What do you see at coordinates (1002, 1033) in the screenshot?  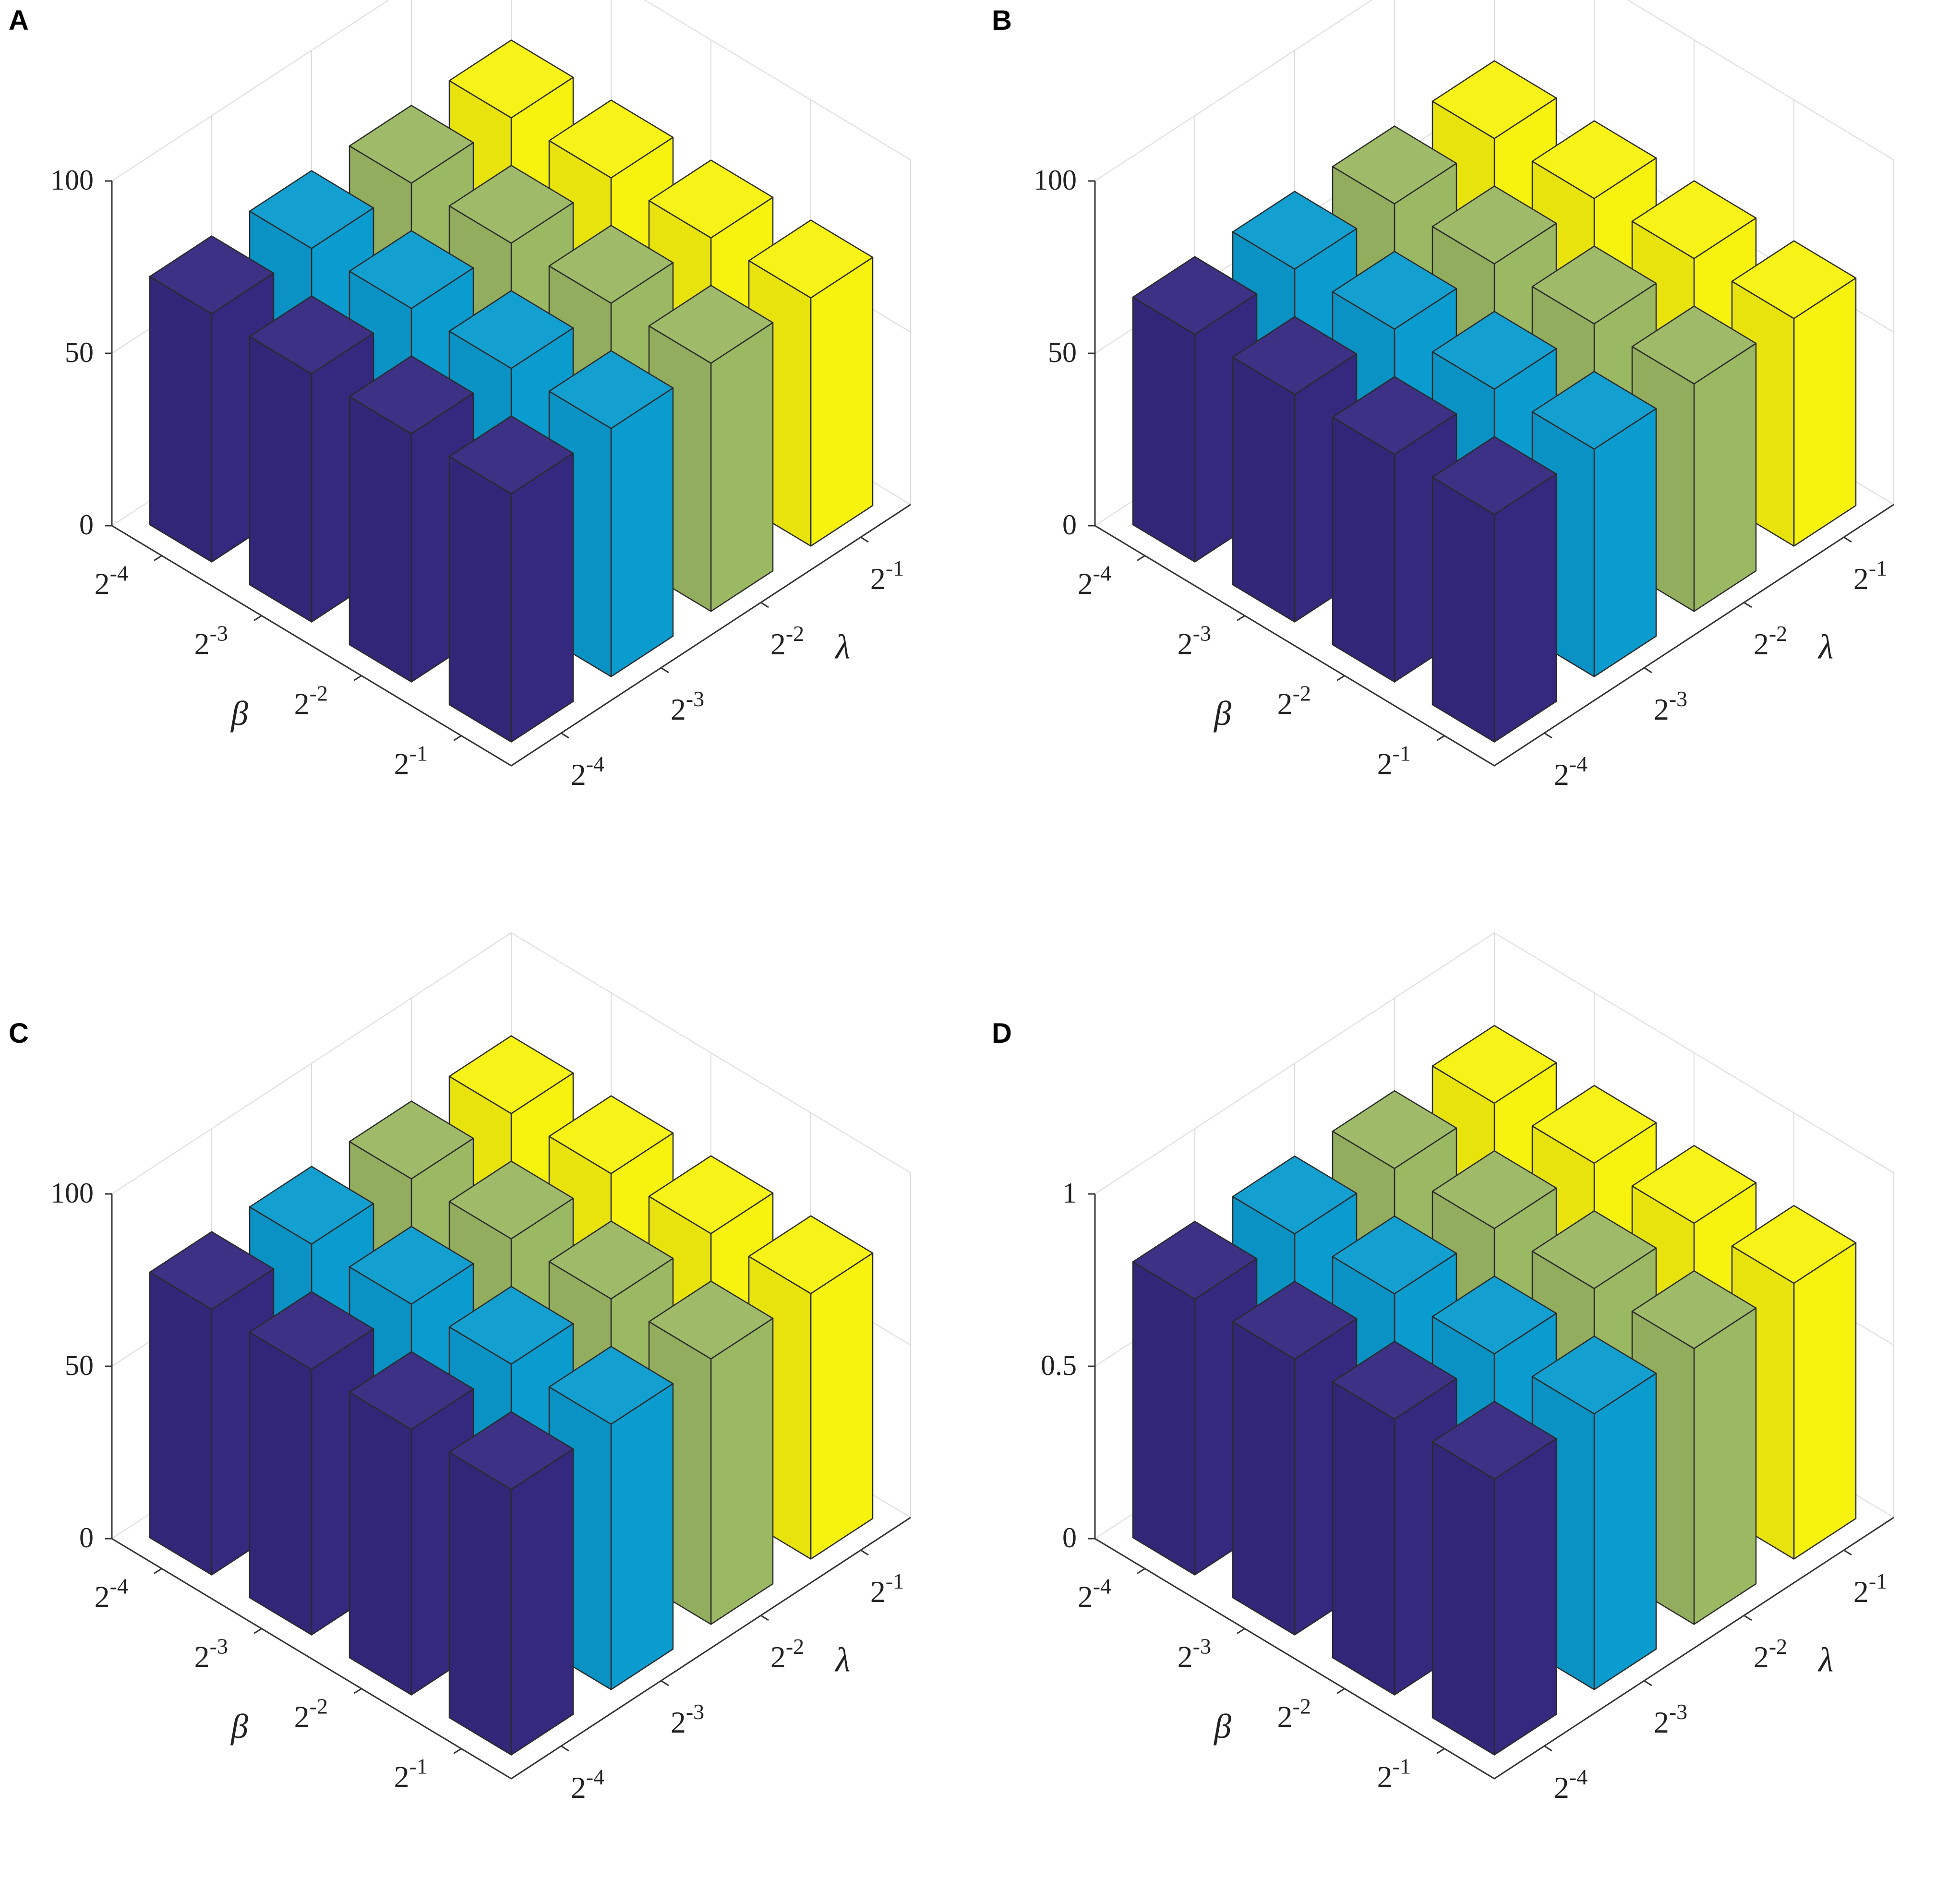 I see `panel-label: D` at bounding box center [1002, 1033].